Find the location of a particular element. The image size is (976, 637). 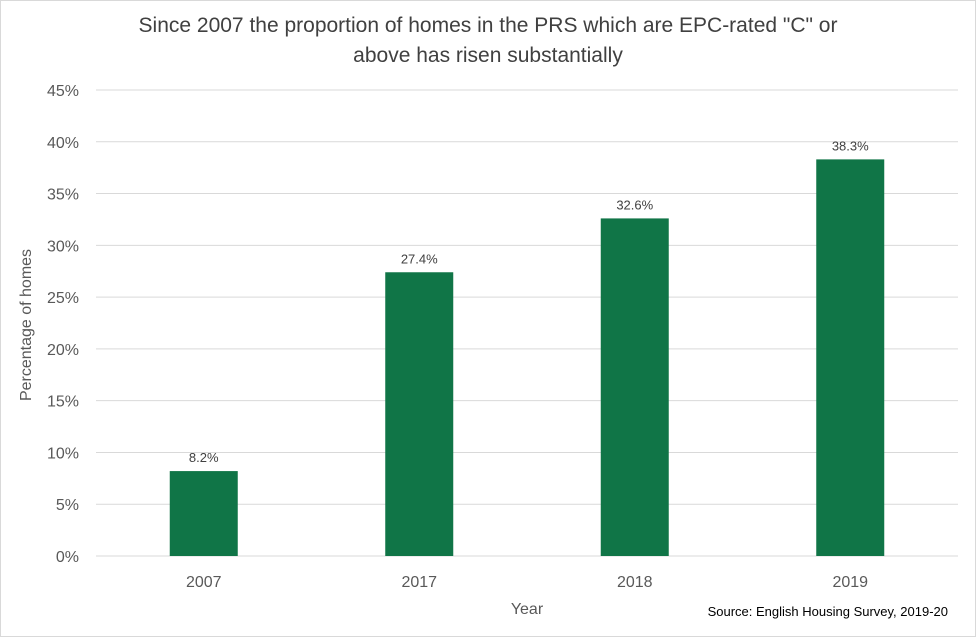

bar-2007 is located at coordinates (203, 513).